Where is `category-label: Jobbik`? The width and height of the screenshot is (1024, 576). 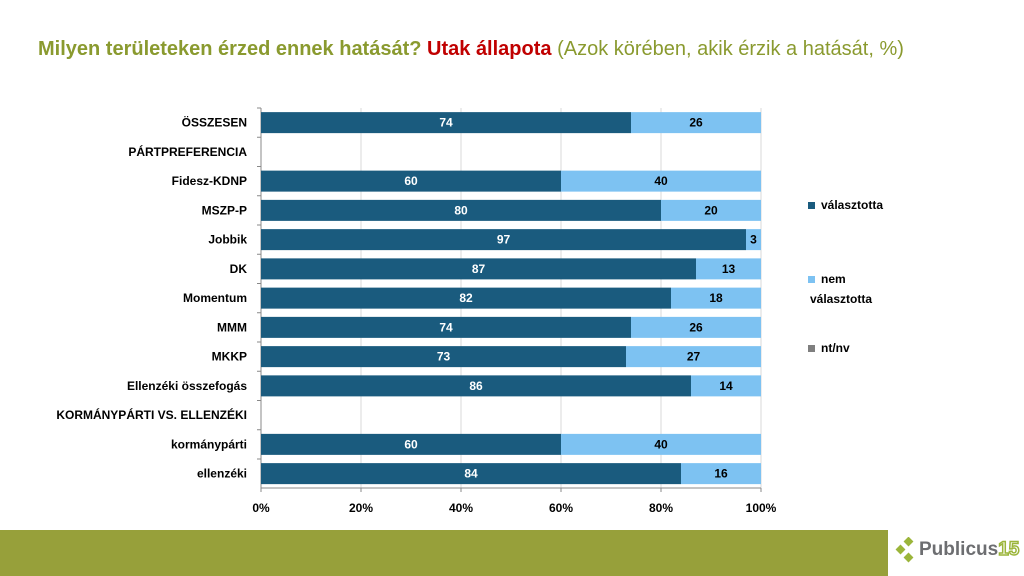 category-label: Jobbik is located at coordinates (227, 240).